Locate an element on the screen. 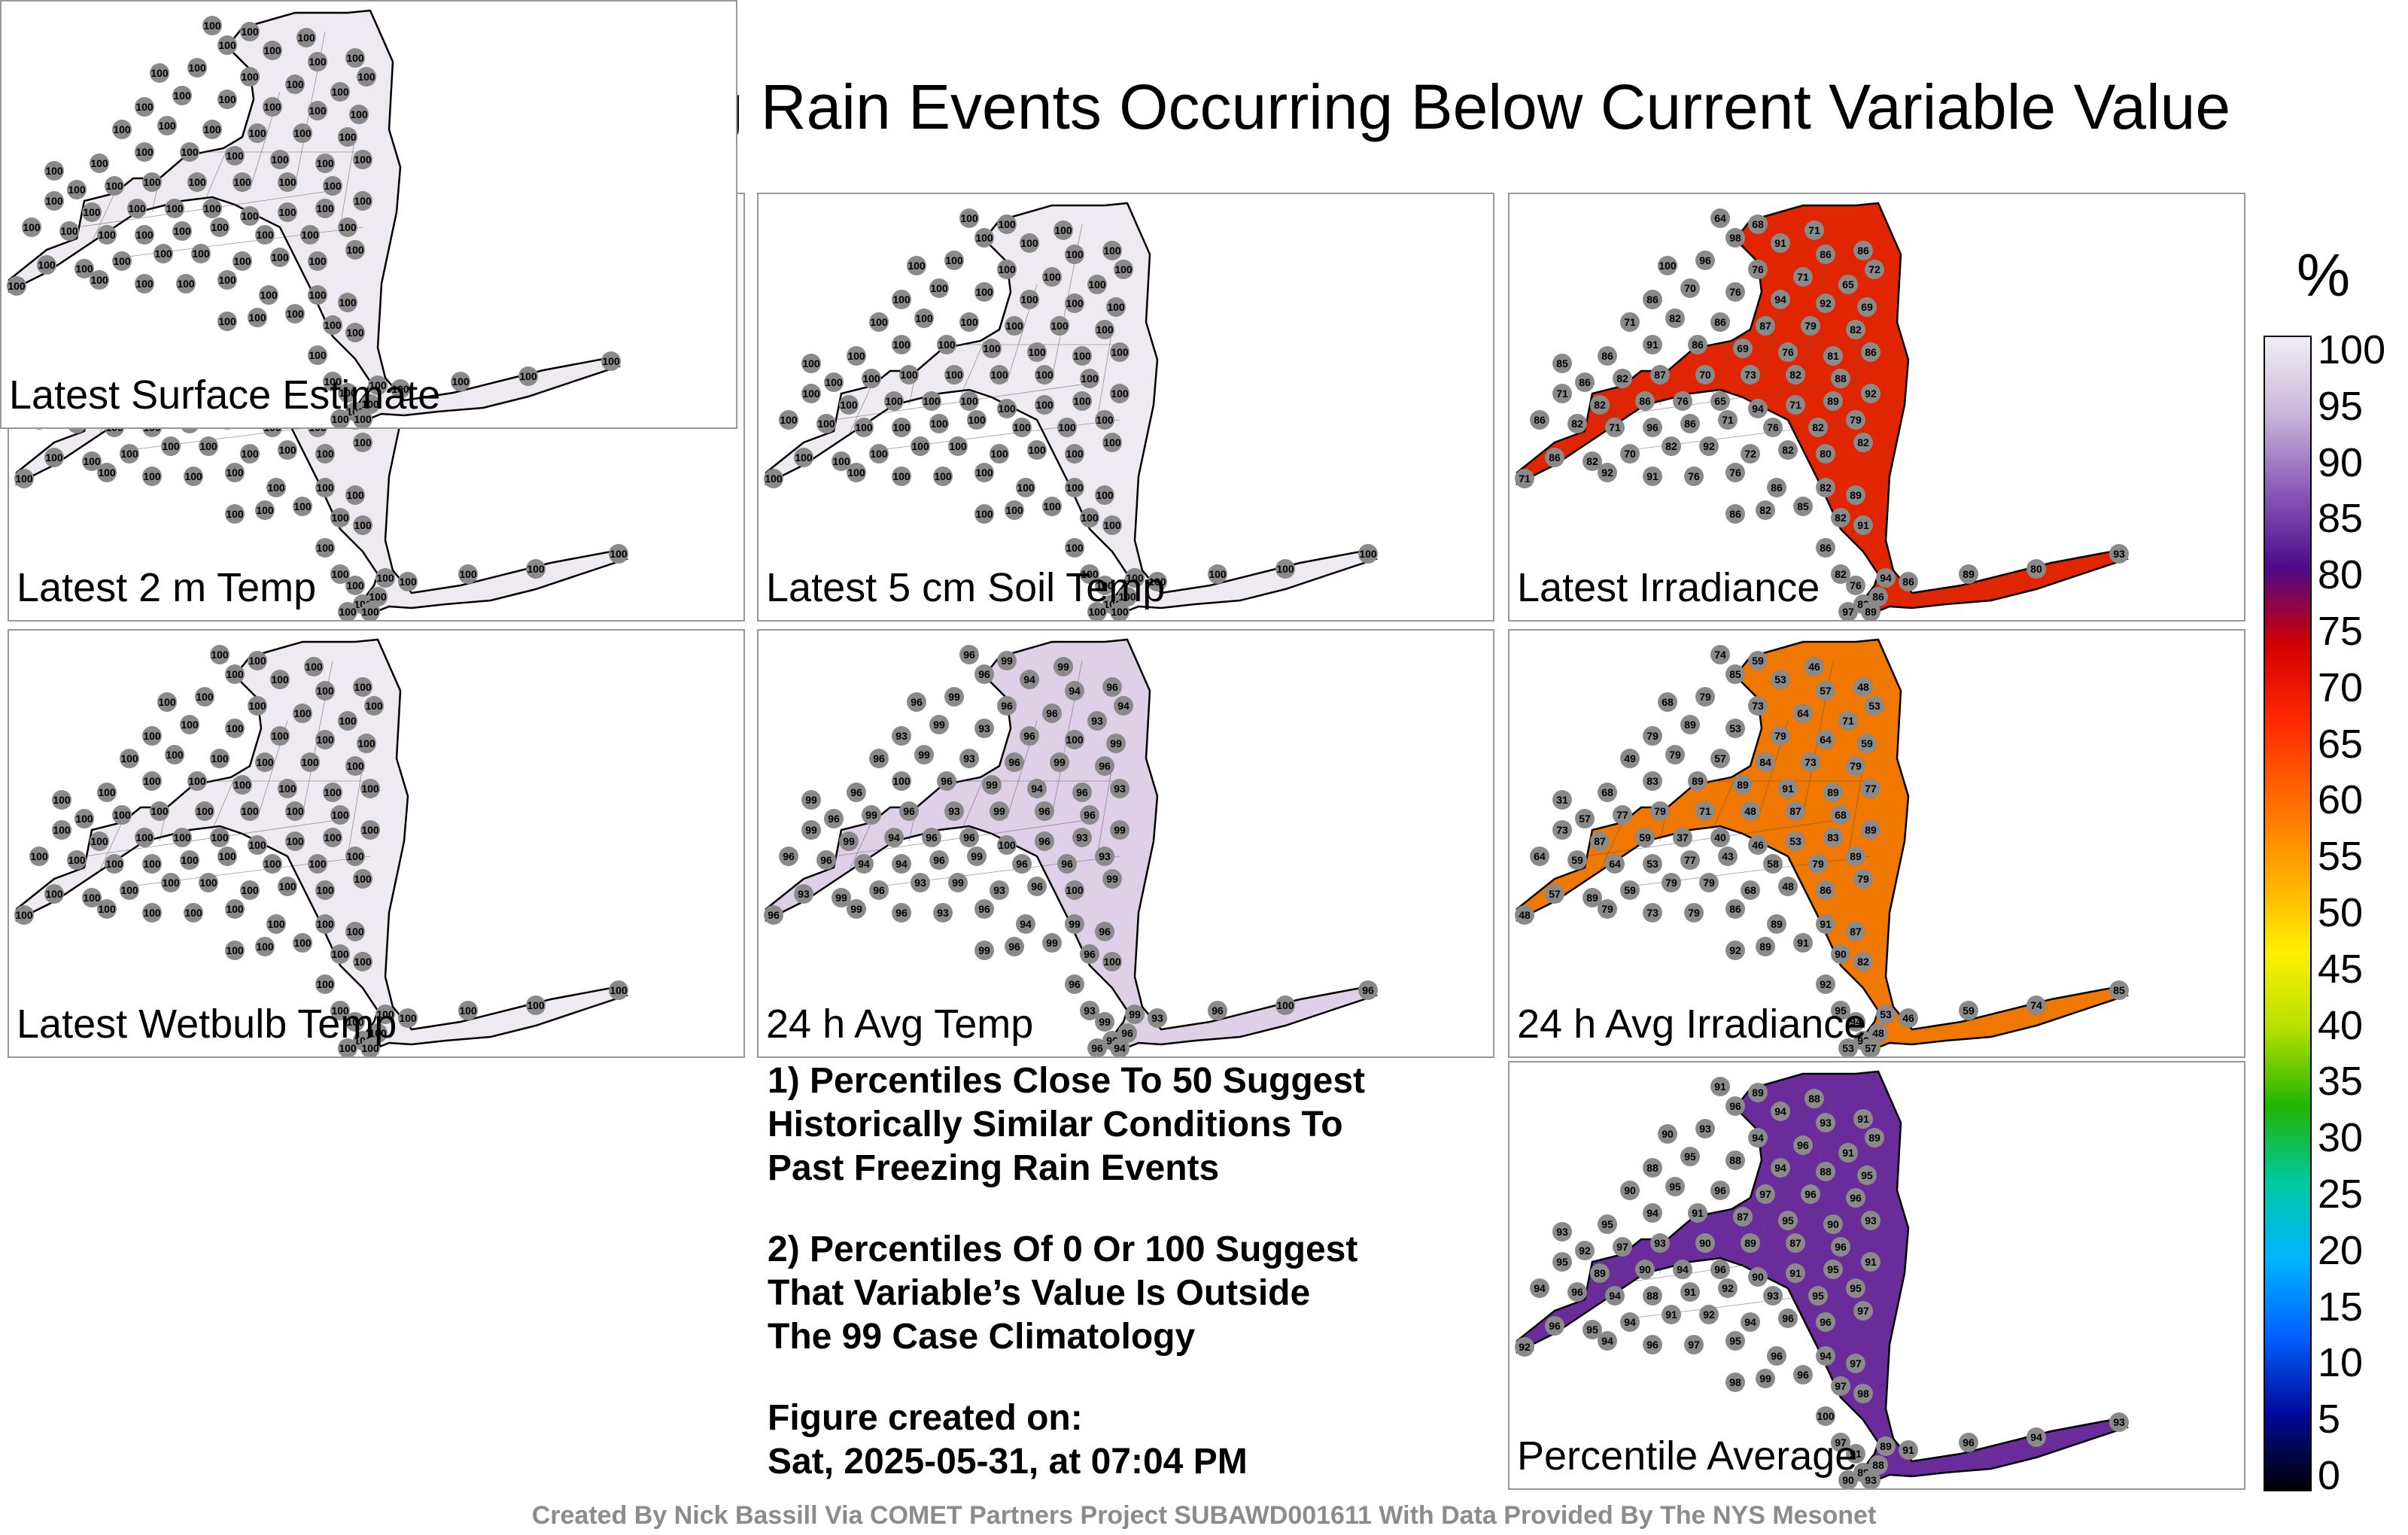 This screenshot has width=2408, height=1535. station-value: 91 is located at coordinates (1908, 1450).